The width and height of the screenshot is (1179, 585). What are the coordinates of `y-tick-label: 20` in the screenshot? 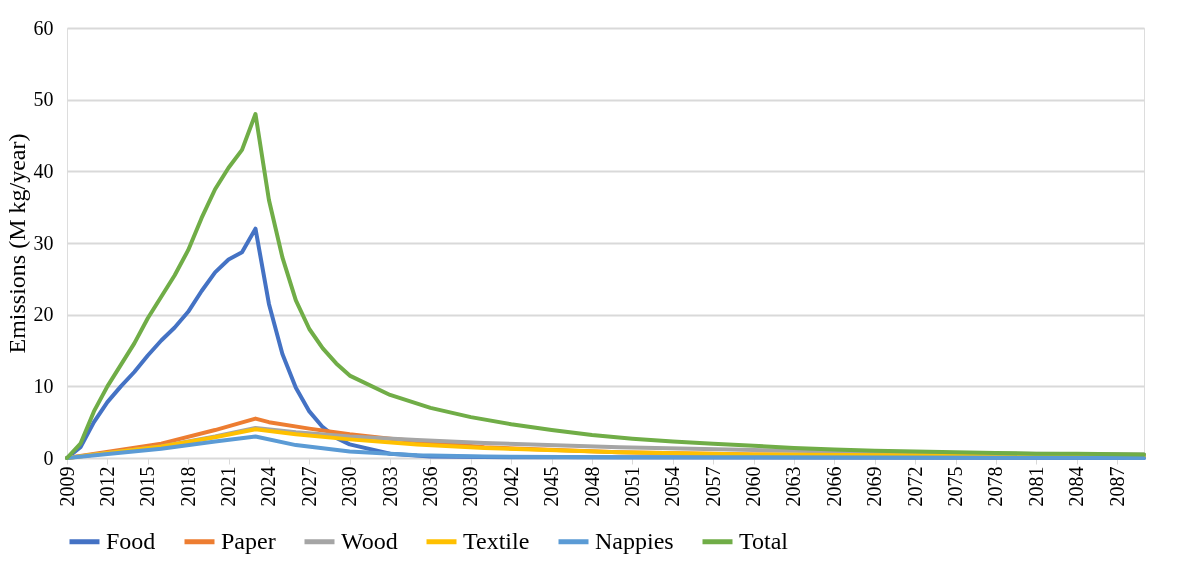 It's located at (43, 314).